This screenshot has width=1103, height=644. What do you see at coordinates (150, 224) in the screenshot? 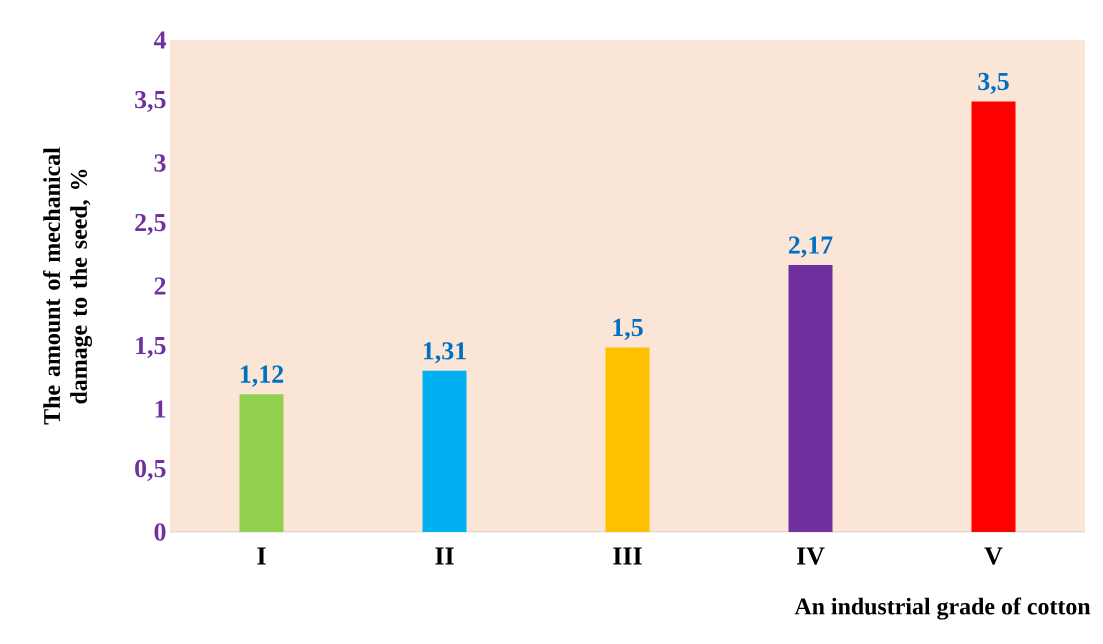
I see `y-tick-label: 2,5` at bounding box center [150, 224].